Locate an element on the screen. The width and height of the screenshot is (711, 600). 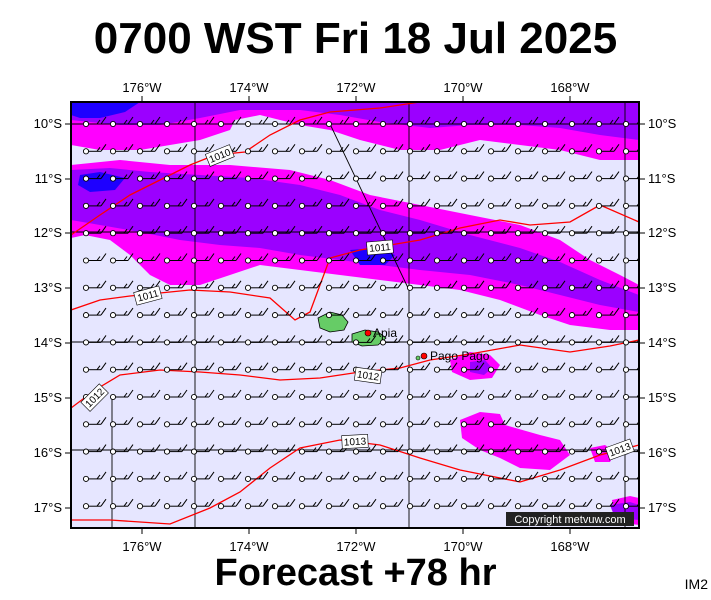
lon-label-top-168: 168°W is located at coordinates (570, 87).